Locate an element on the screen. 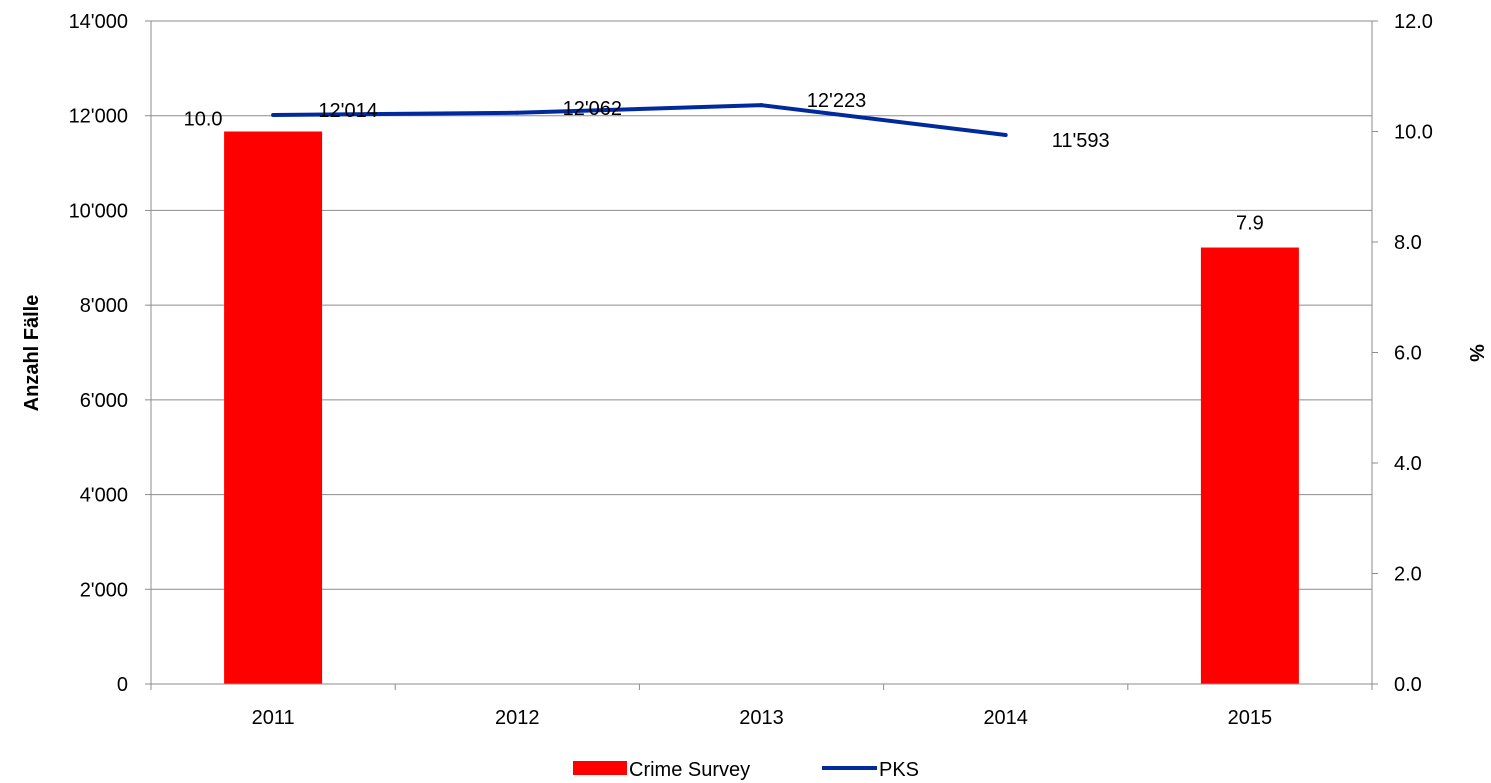  y-axis-right-title: % is located at coordinates (1476, 353).